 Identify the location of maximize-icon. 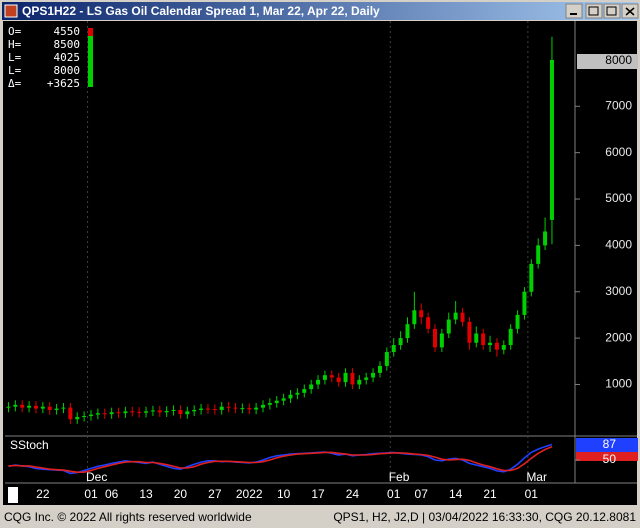
(593, 11).